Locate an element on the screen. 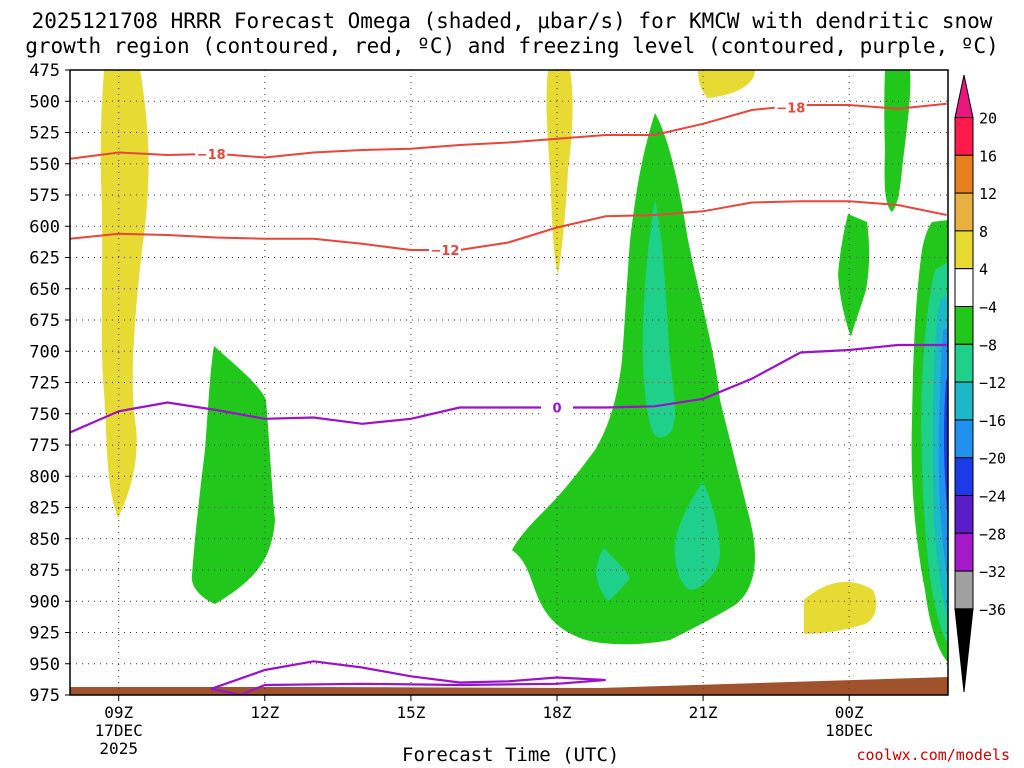  y-tick-label: 750 is located at coordinates (44, 415).